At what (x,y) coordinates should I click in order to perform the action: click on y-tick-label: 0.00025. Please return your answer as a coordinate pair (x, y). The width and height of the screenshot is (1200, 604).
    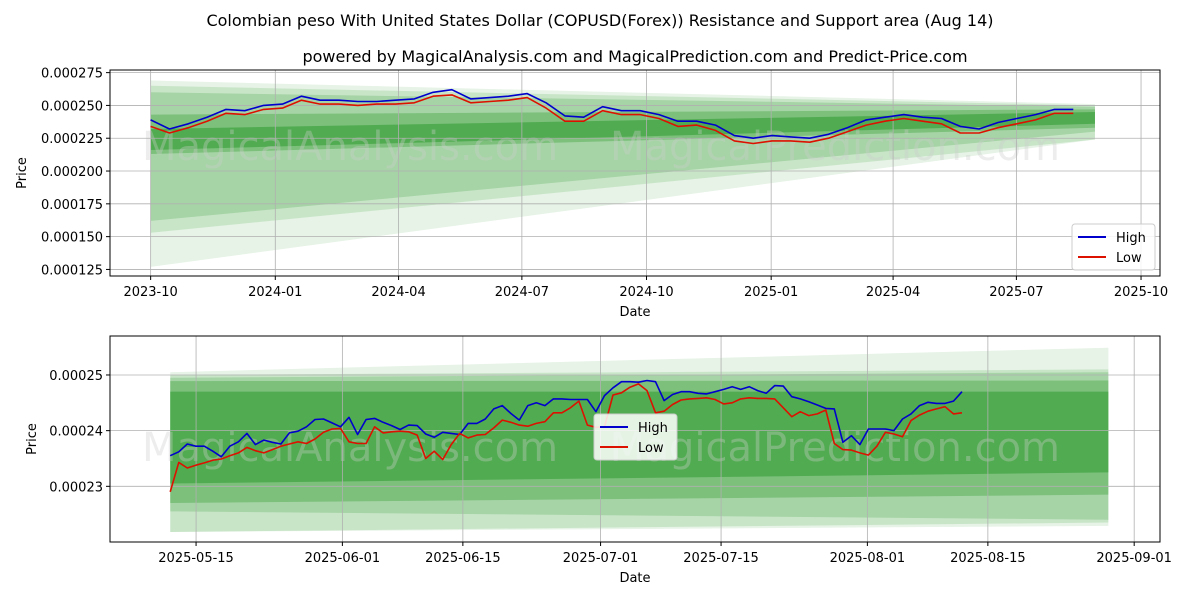
    Looking at the image, I should click on (76, 376).